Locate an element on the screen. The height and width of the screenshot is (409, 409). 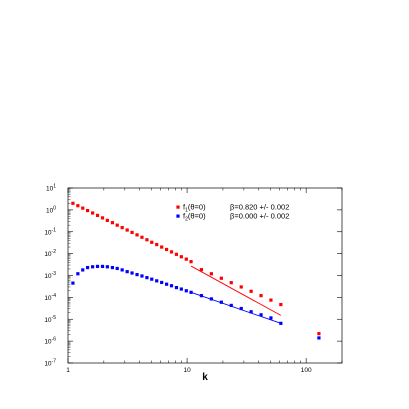
y-tick-label: 10⁻⁵ is located at coordinates (50, 319).